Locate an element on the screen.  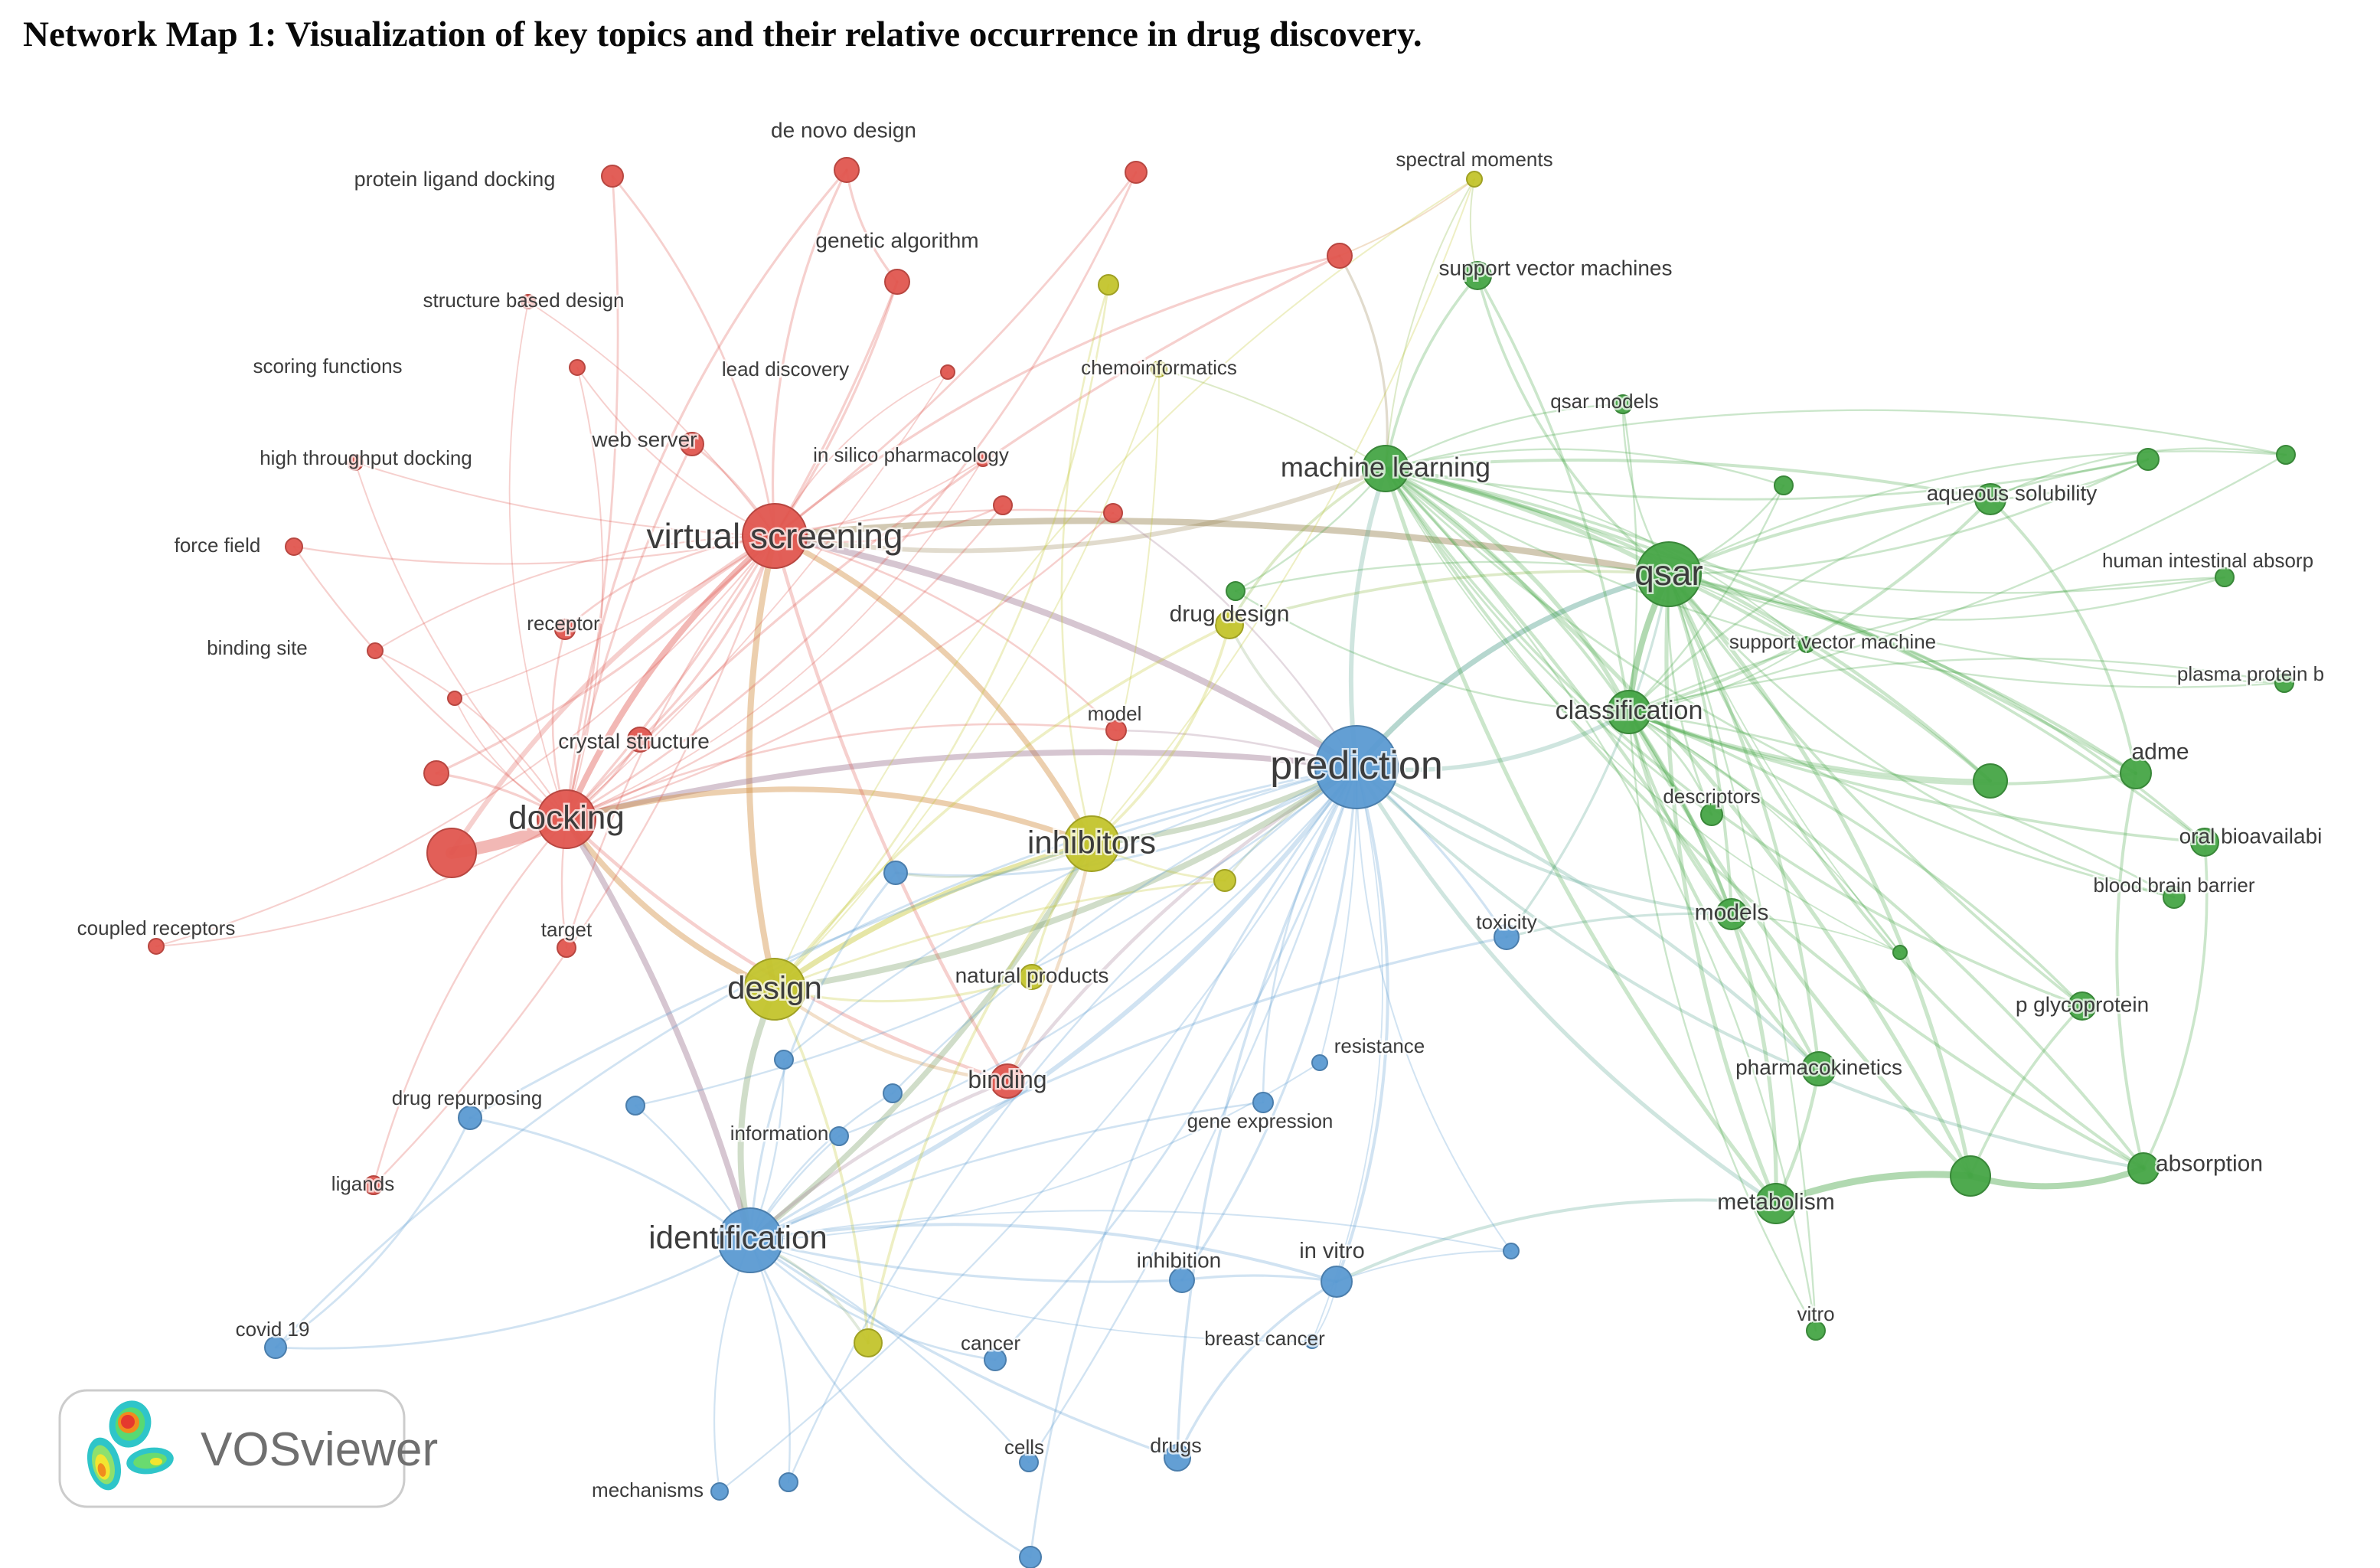
node-binding-site is located at coordinates (375, 650).